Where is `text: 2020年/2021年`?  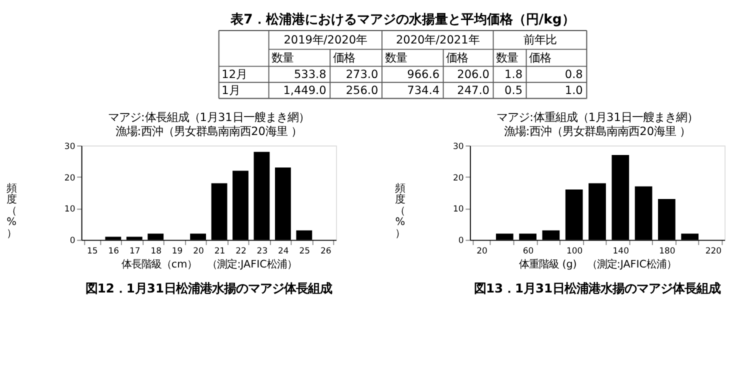
text: 2020年/2021年 is located at coordinates (438, 40).